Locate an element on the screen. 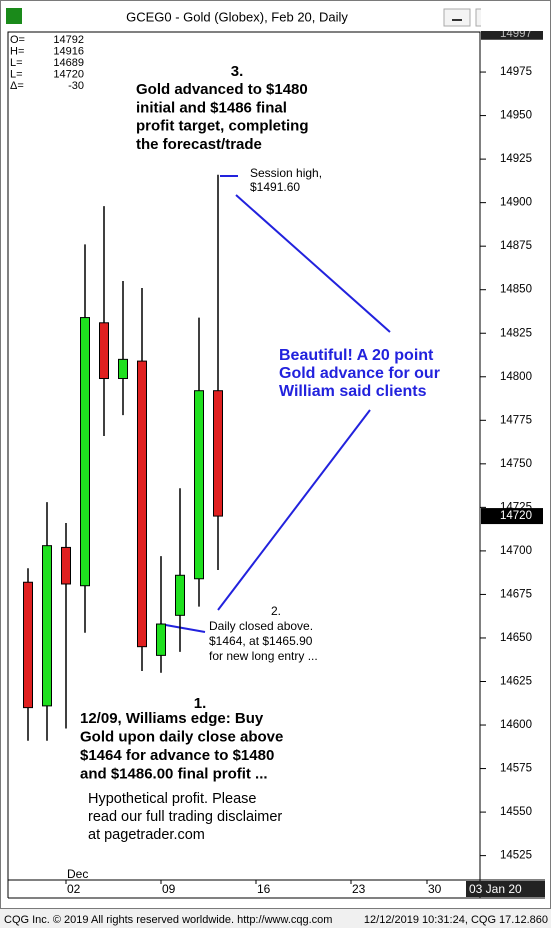 The width and height of the screenshot is (551, 928). y-tick-label: 14975 is located at coordinates (516, 72).